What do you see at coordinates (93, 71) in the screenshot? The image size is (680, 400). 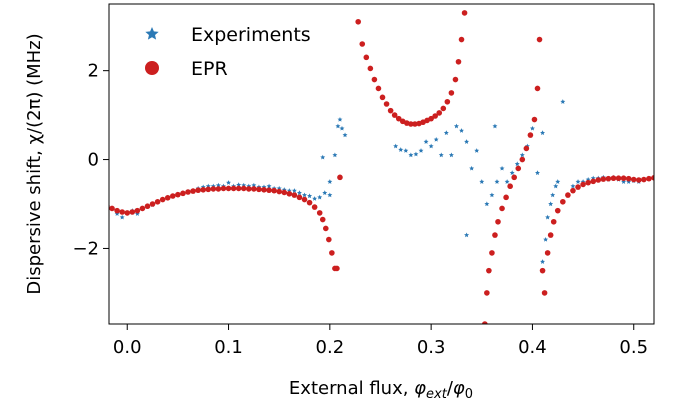 I see `y-tick-label: 2` at bounding box center [93, 71].